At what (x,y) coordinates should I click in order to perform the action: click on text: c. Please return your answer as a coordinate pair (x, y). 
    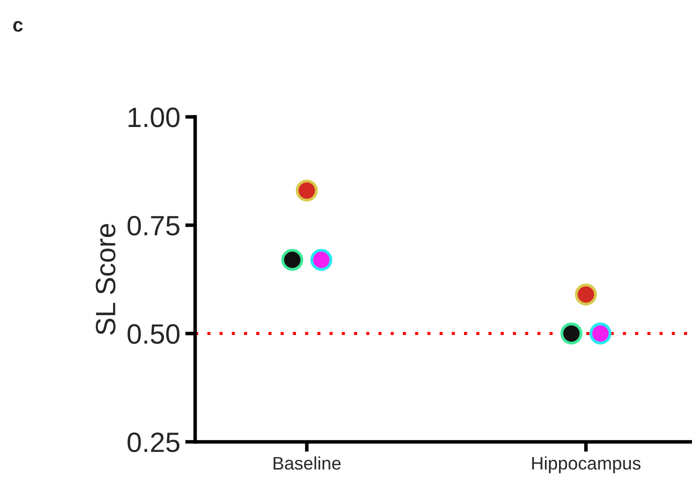
    Looking at the image, I should click on (18, 26).